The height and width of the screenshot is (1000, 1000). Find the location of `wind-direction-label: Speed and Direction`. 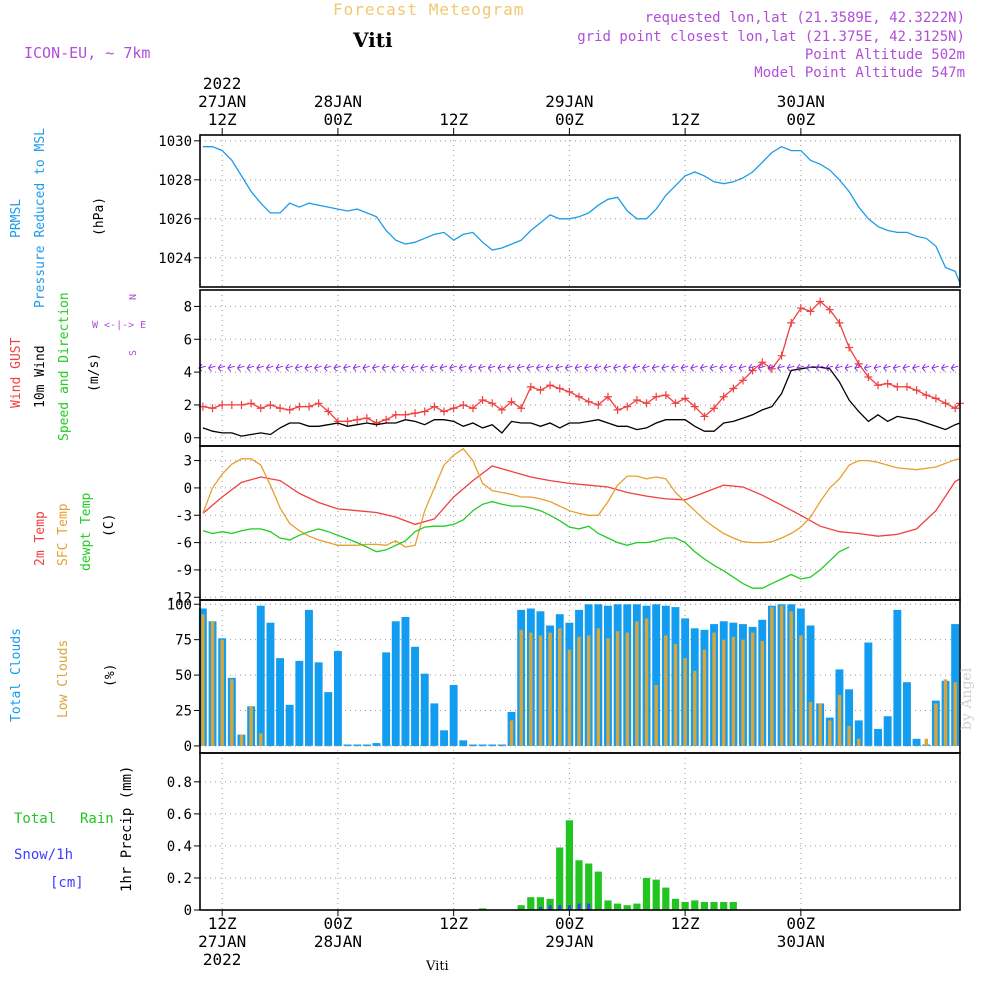

wind-direction-label: Speed and Direction is located at coordinates (64, 366).